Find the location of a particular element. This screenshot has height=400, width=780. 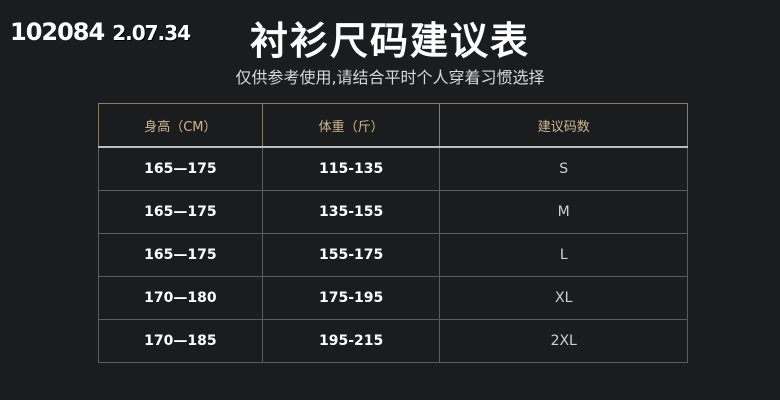

cell-height: 170—185 is located at coordinates (180, 341).